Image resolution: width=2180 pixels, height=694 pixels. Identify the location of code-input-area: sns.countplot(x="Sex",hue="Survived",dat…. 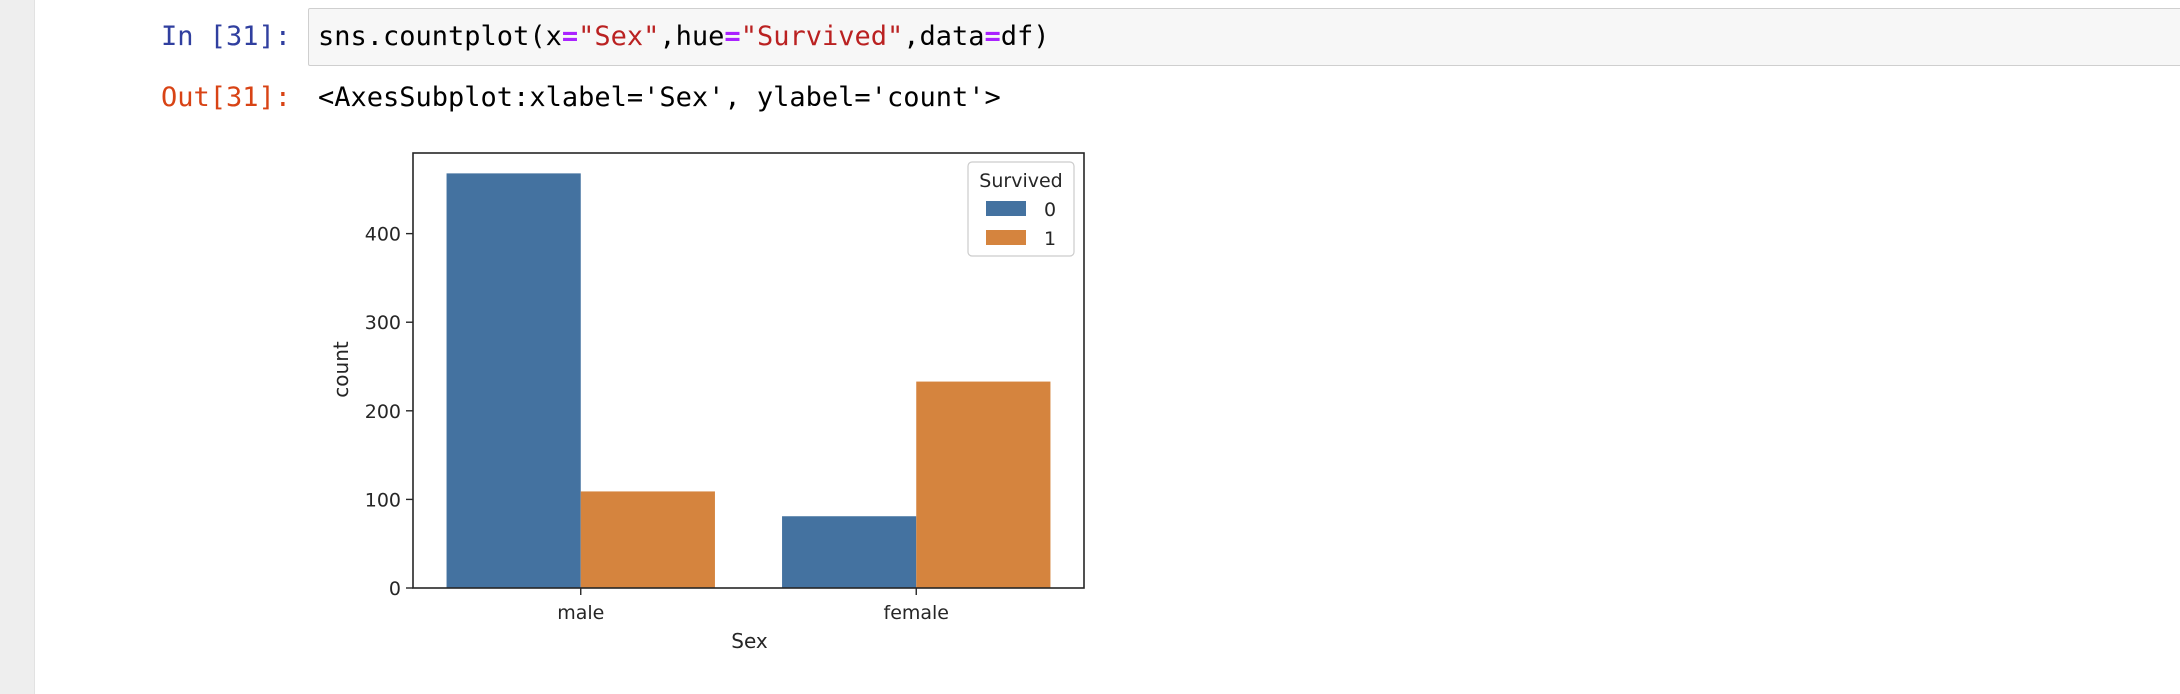
(1244, 37).